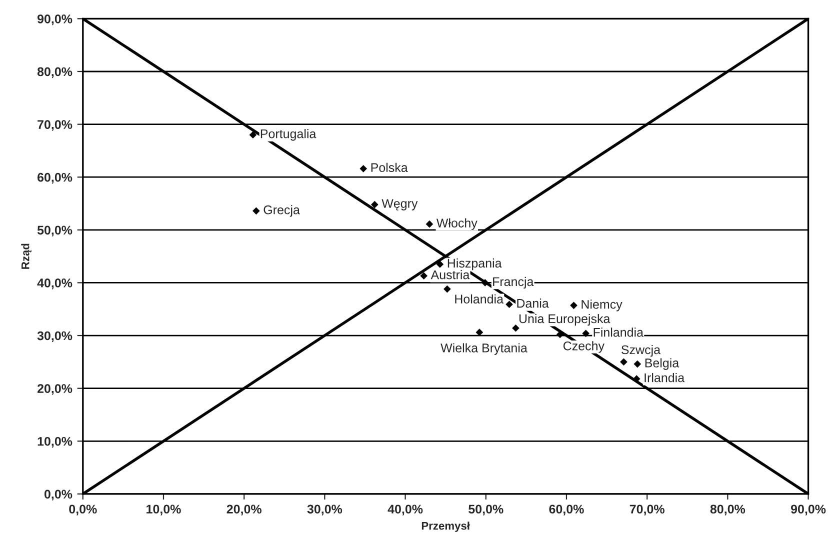 The height and width of the screenshot is (534, 829). I want to click on annotation: Szwcja, so click(641, 350).